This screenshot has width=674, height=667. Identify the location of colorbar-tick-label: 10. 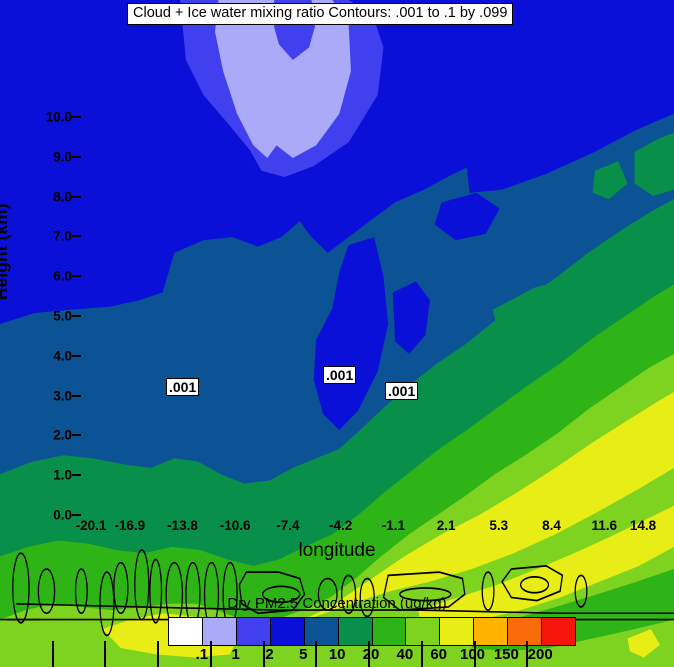
(337, 654).